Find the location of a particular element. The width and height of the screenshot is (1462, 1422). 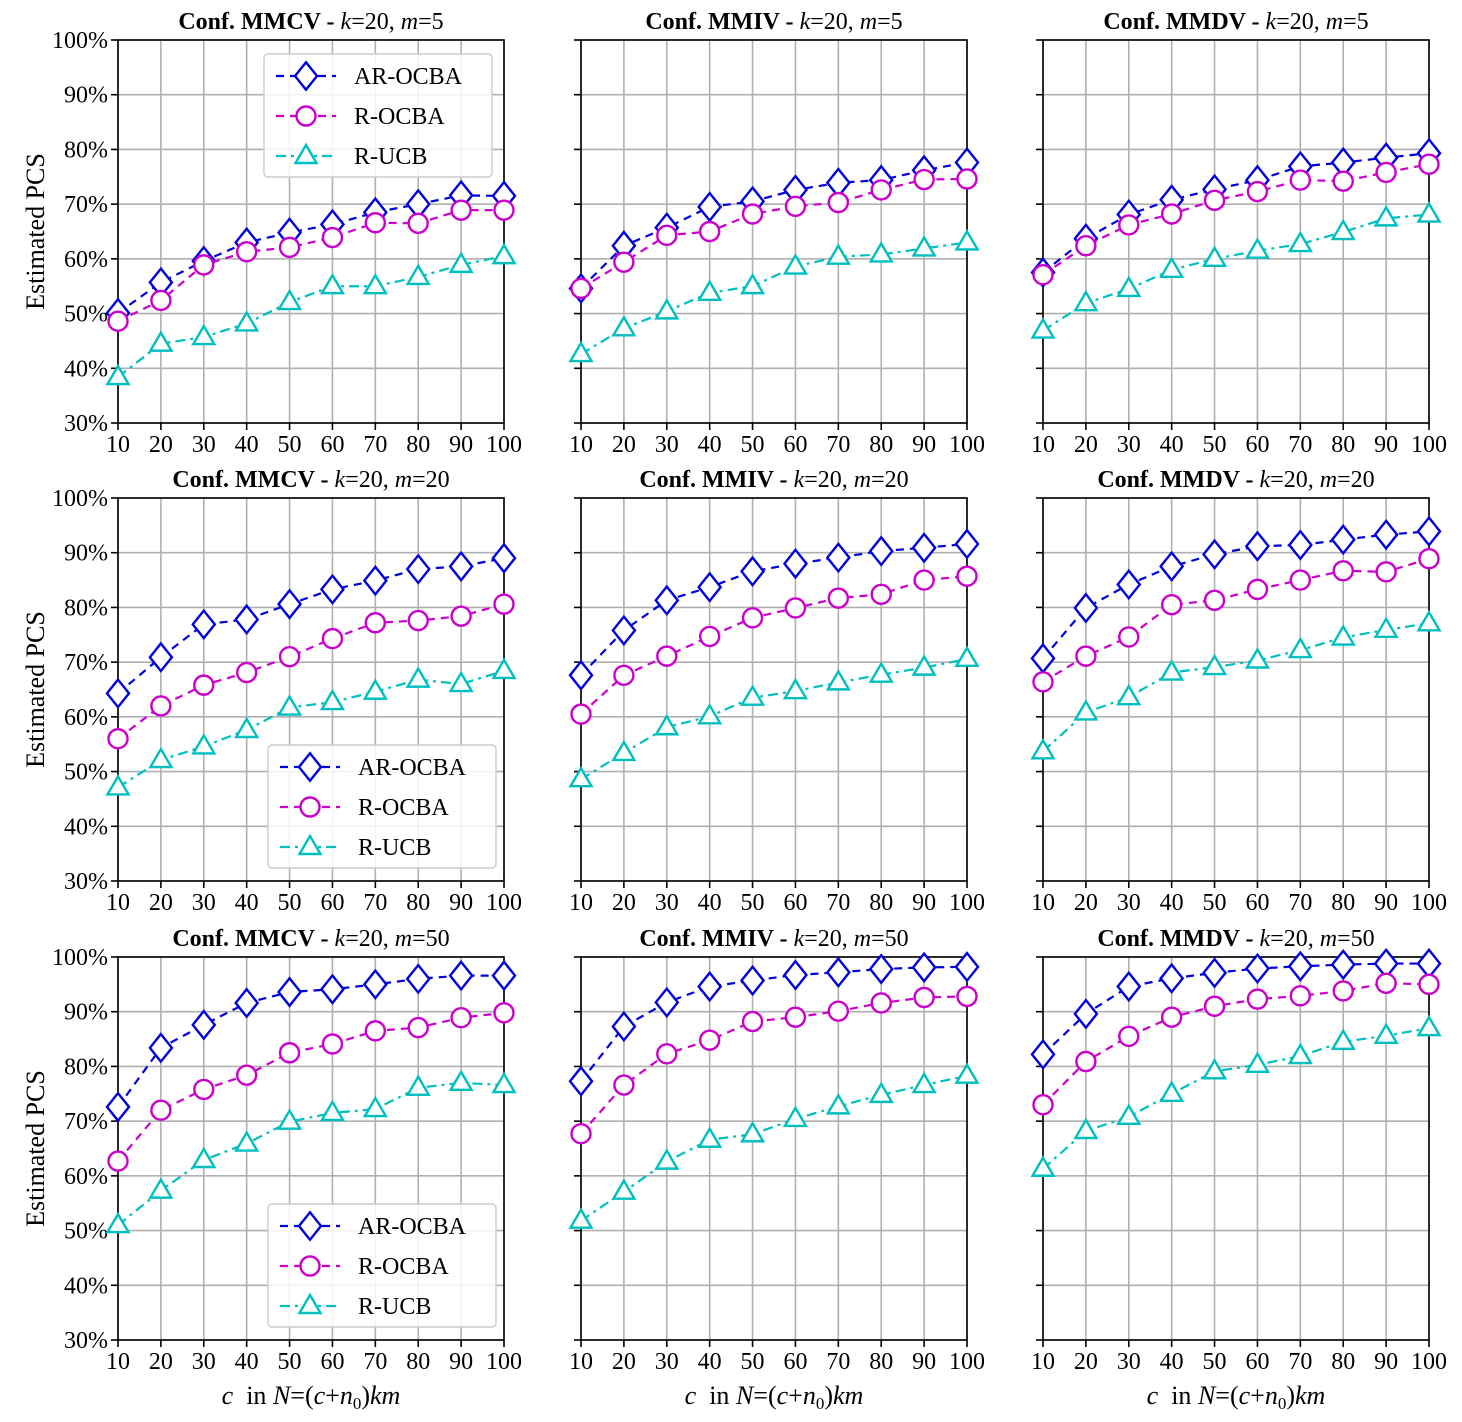

x-tick-label: 10 is located at coordinates (581, 445).